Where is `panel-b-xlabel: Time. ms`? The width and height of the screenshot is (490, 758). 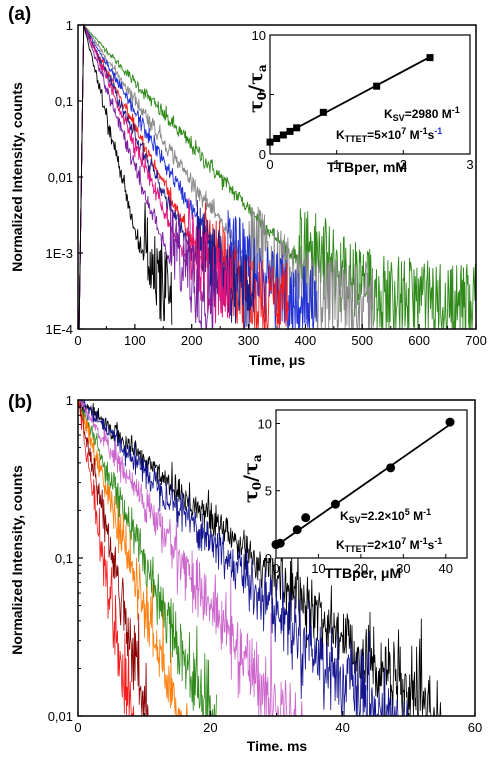 panel-b-xlabel: Time. ms is located at coordinates (277, 746).